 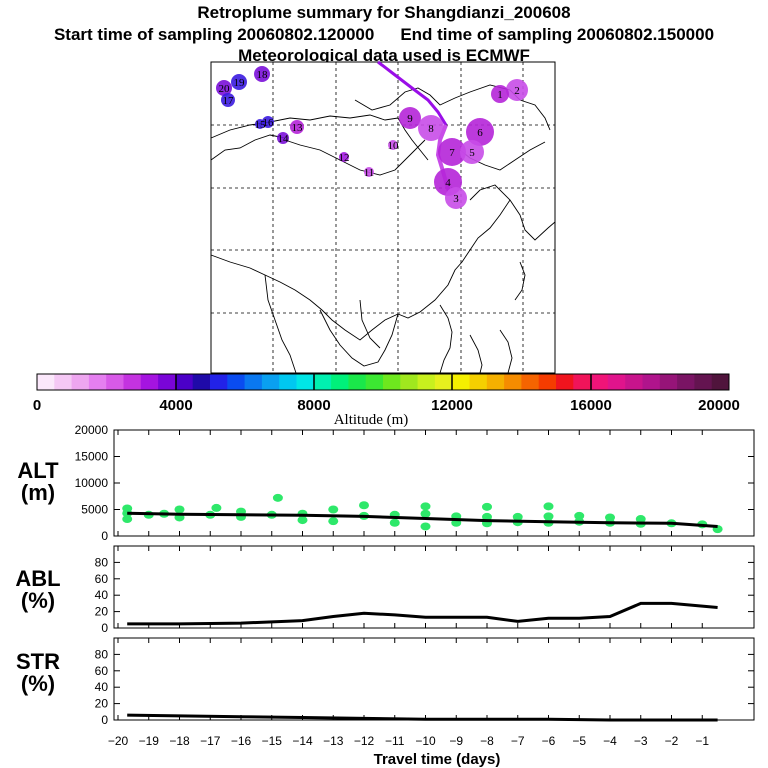 What do you see at coordinates (102, 562) in the screenshot?
I see `y-tick-label: 80` at bounding box center [102, 562].